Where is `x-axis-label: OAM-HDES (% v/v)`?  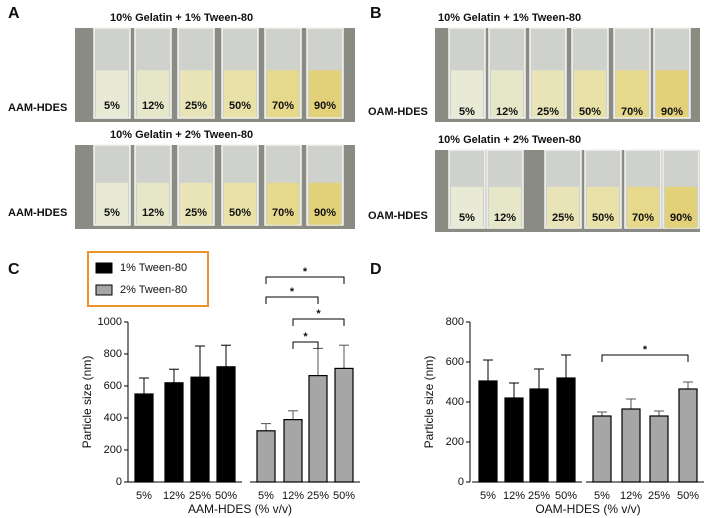
x-axis-label: OAM-HDES (% v/v) is located at coordinates (587, 509).